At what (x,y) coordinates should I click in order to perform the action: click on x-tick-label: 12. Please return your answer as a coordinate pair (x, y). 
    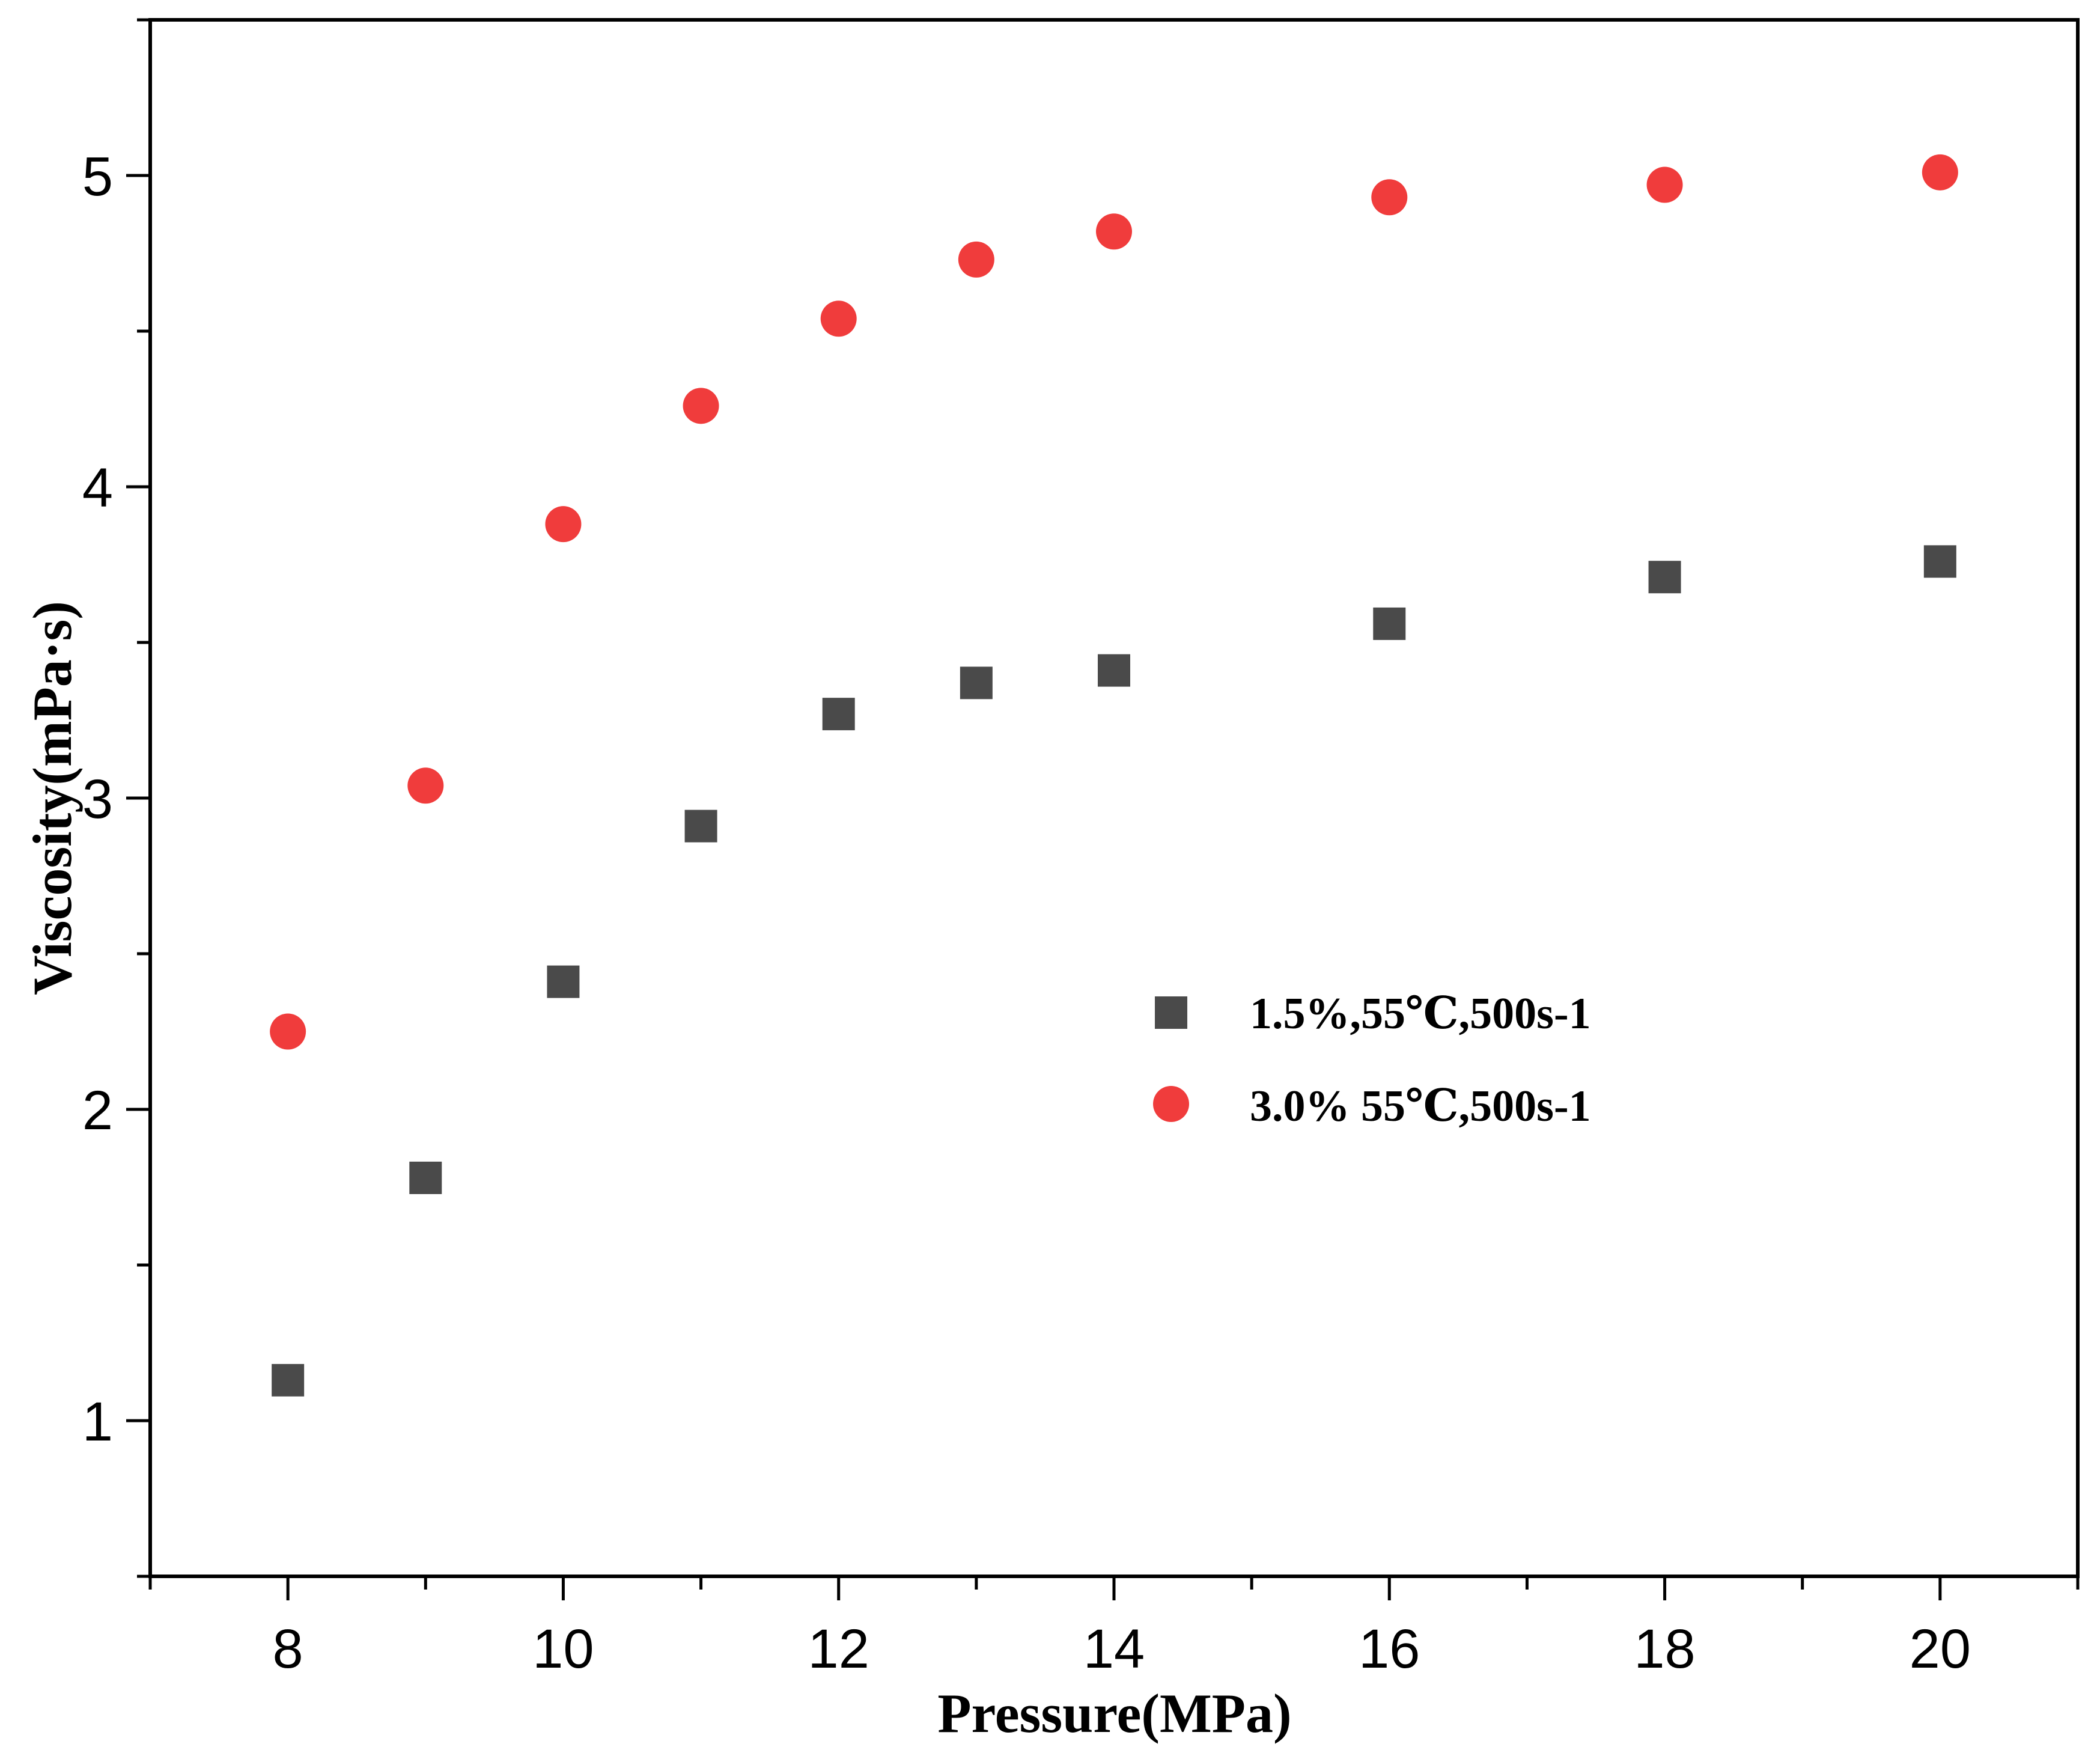
    Looking at the image, I should click on (839, 1649).